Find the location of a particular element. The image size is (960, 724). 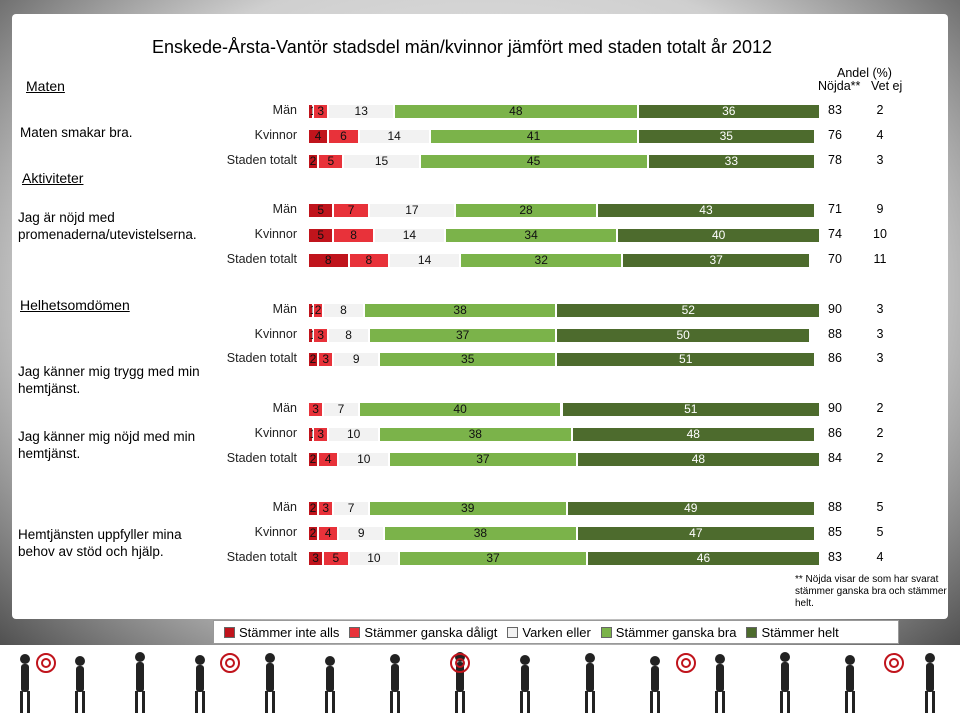

bar-value-label: 46 is located at coordinates (703, 558).